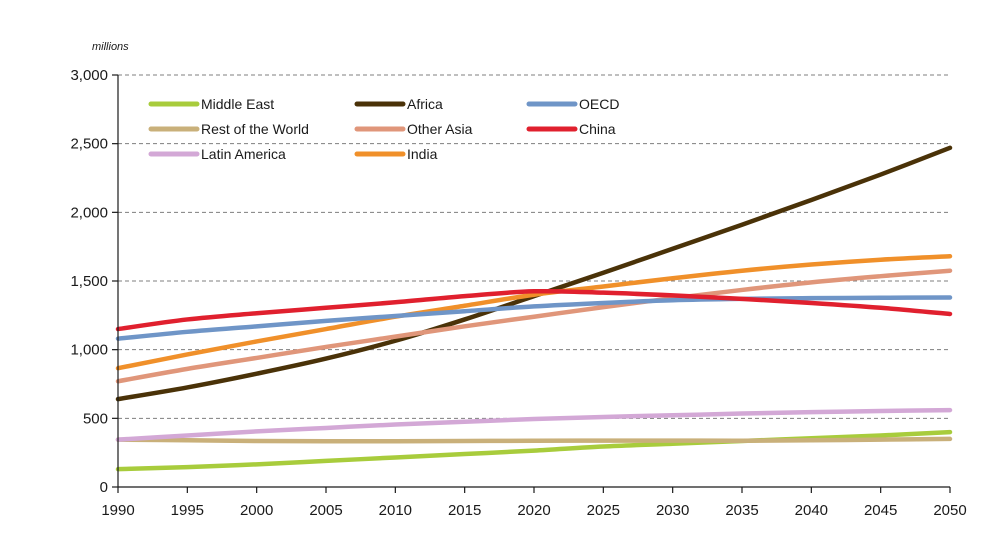  What do you see at coordinates (104, 487) in the screenshot?
I see `y-tick-label: 0` at bounding box center [104, 487].